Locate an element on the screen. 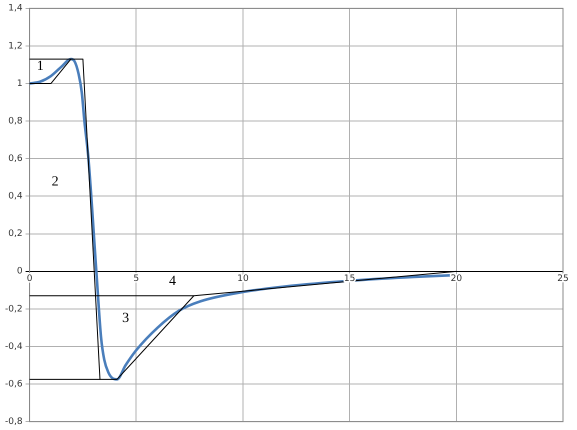 The height and width of the screenshot is (430, 577). x-tick-label: 20 is located at coordinates (456, 279).